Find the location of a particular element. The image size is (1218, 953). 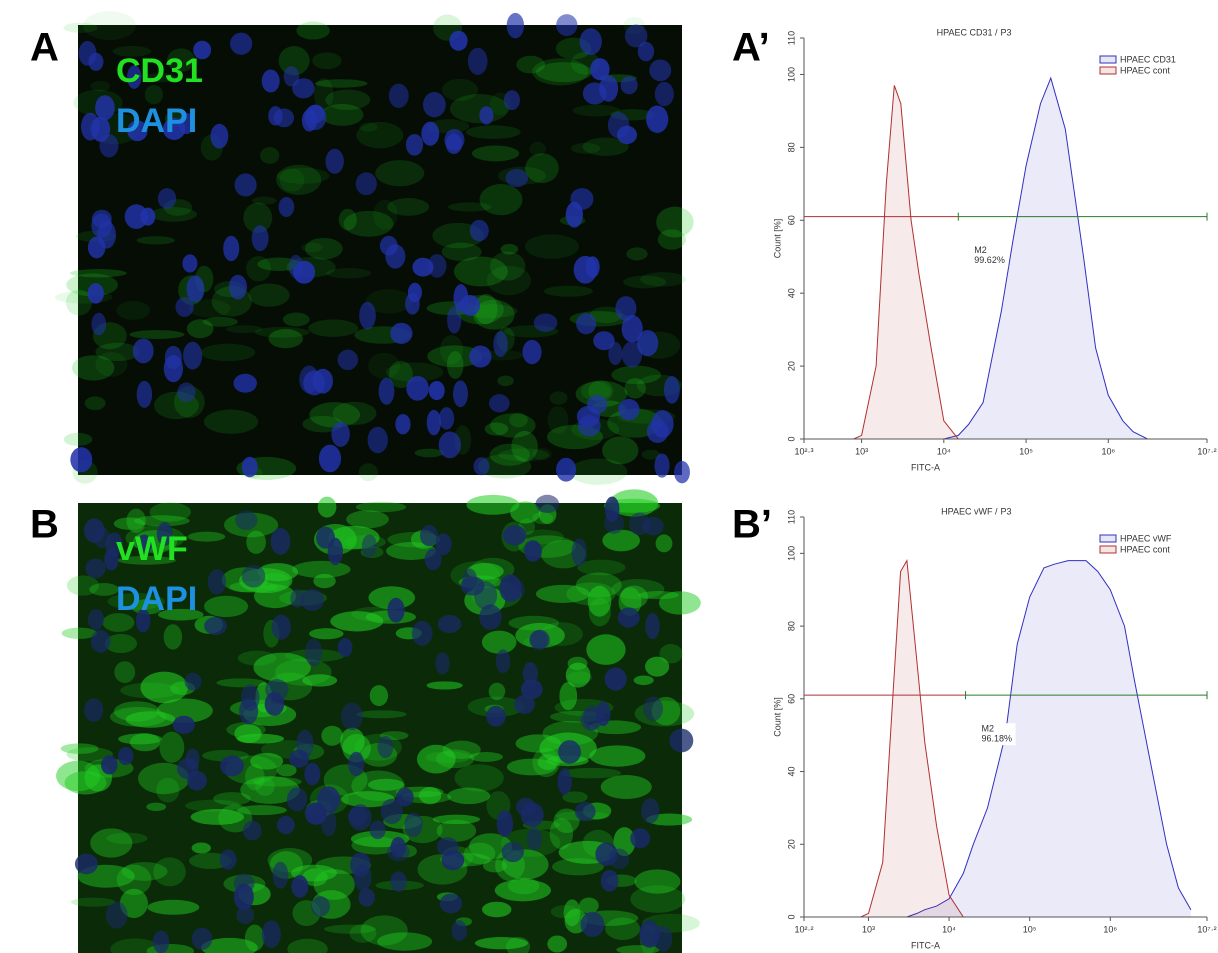

y-tick-label: 20 is located at coordinates (791, 366).